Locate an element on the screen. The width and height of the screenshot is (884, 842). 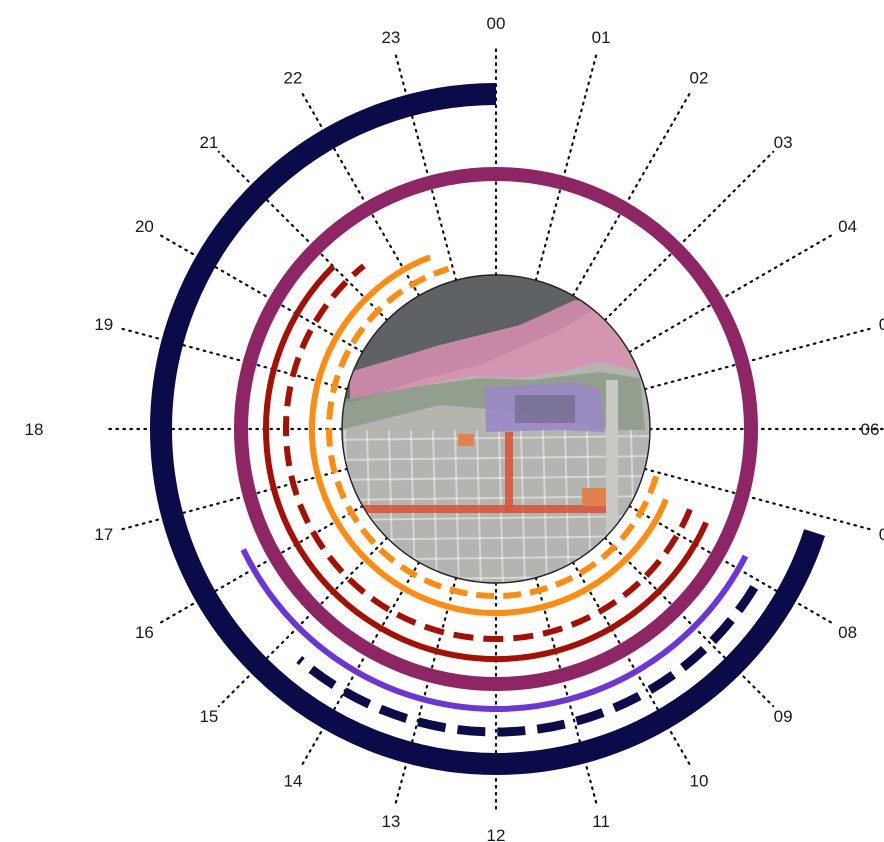
hour-label: 19 is located at coordinates (103, 324).